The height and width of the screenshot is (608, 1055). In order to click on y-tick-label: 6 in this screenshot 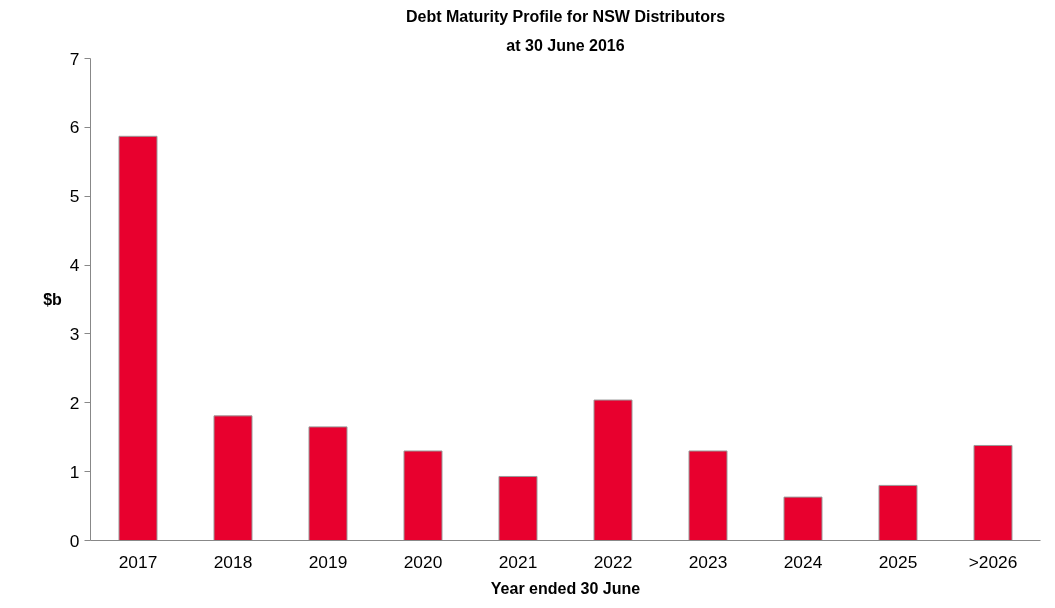, I will do `click(74, 127)`.